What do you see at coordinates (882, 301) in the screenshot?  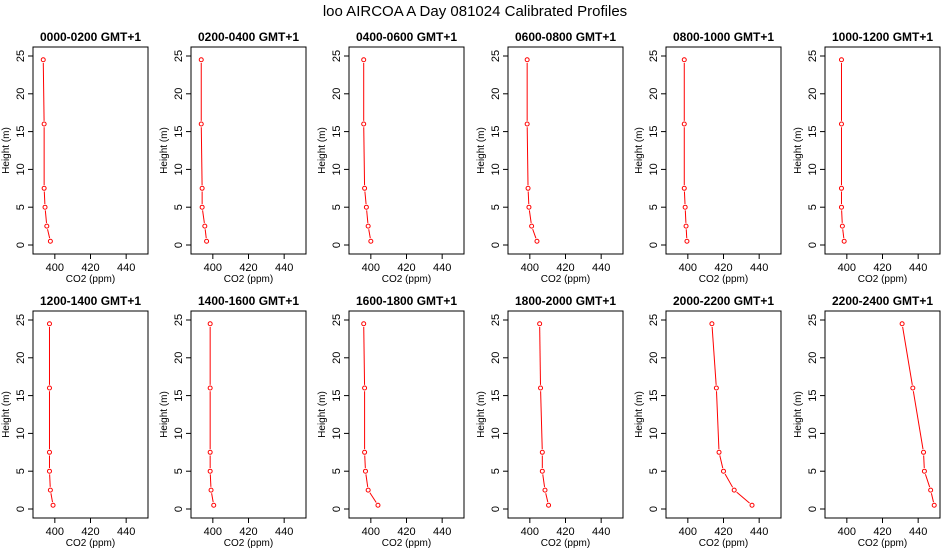 I see `panel-title: 2200-2400 GMT+1` at bounding box center [882, 301].